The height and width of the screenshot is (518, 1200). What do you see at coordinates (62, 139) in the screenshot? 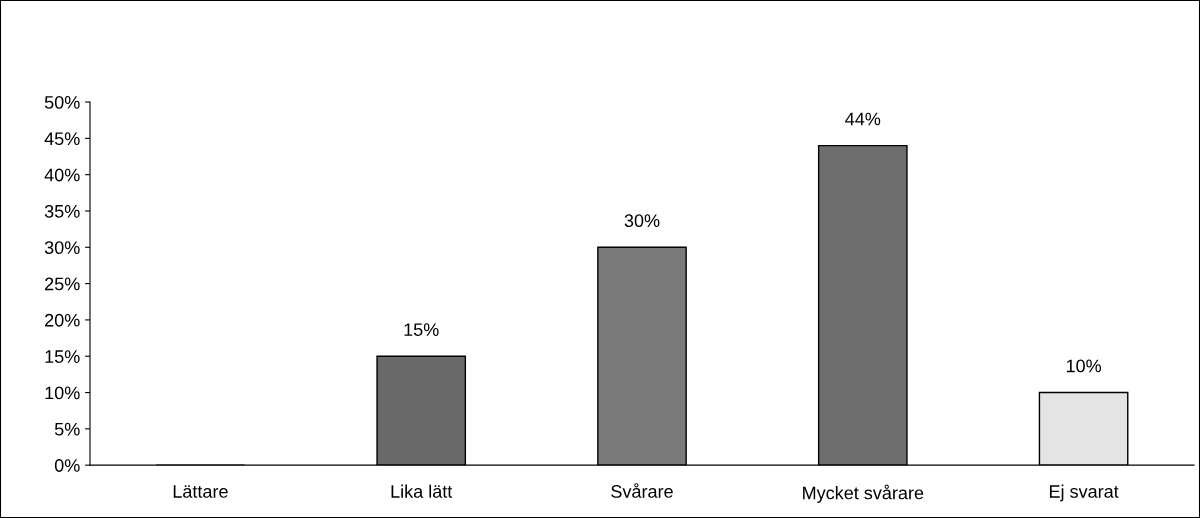
I see `y-tick-label: 45%` at bounding box center [62, 139].